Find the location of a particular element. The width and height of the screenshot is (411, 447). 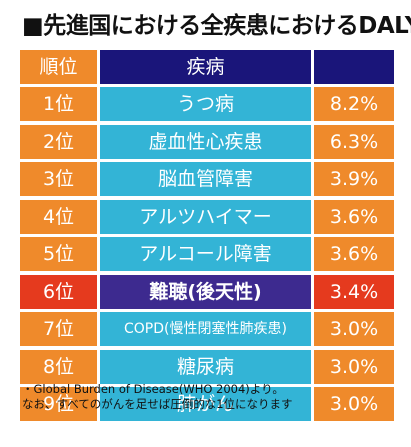

table-row: 1位 うつ病 8.2% is located at coordinates (207, 104).